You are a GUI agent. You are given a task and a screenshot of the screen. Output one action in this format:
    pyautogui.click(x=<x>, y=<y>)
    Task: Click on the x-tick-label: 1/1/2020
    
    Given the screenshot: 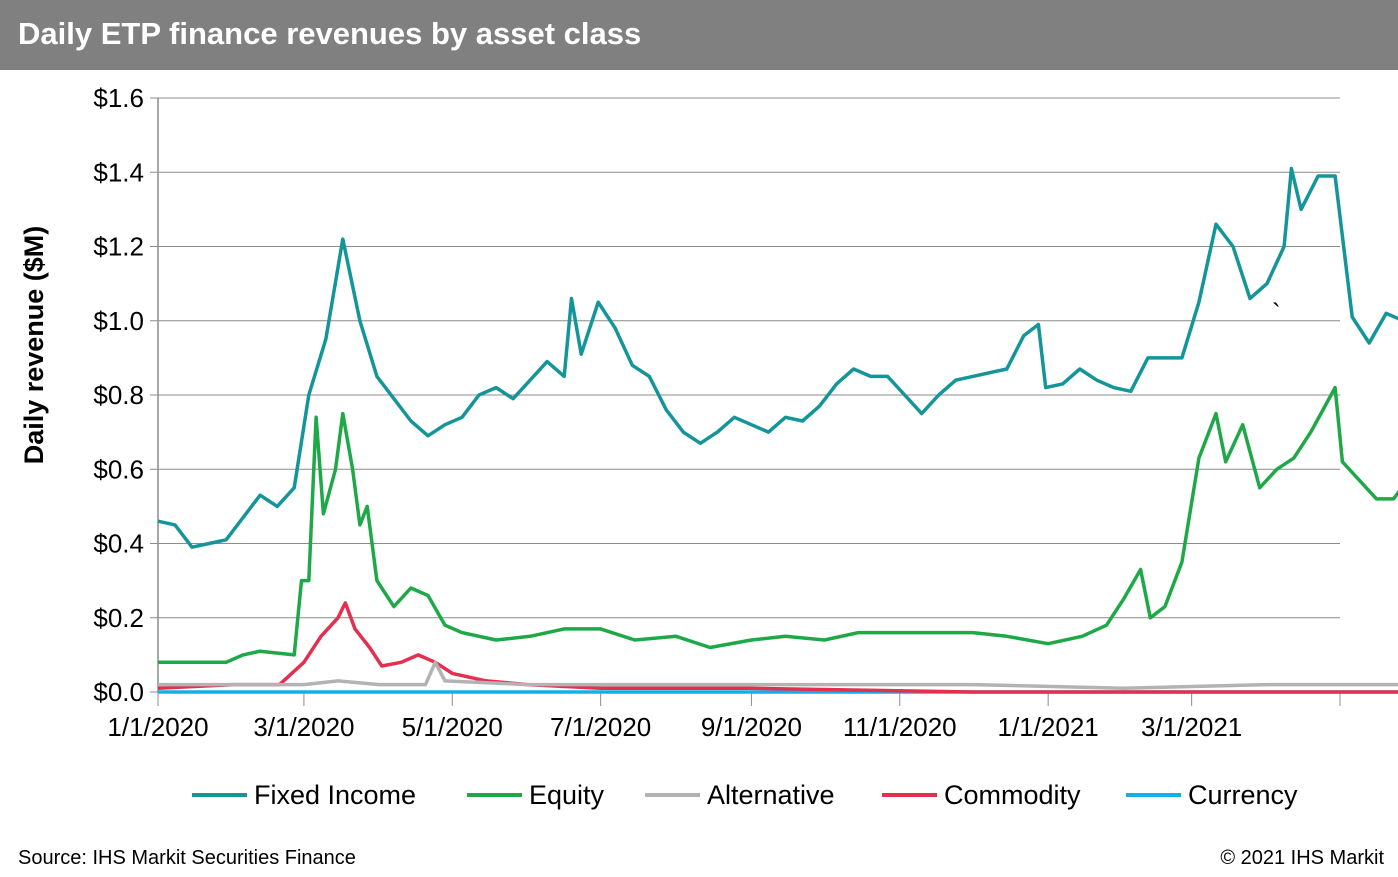 What is the action you would take?
    pyautogui.click(x=157, y=727)
    